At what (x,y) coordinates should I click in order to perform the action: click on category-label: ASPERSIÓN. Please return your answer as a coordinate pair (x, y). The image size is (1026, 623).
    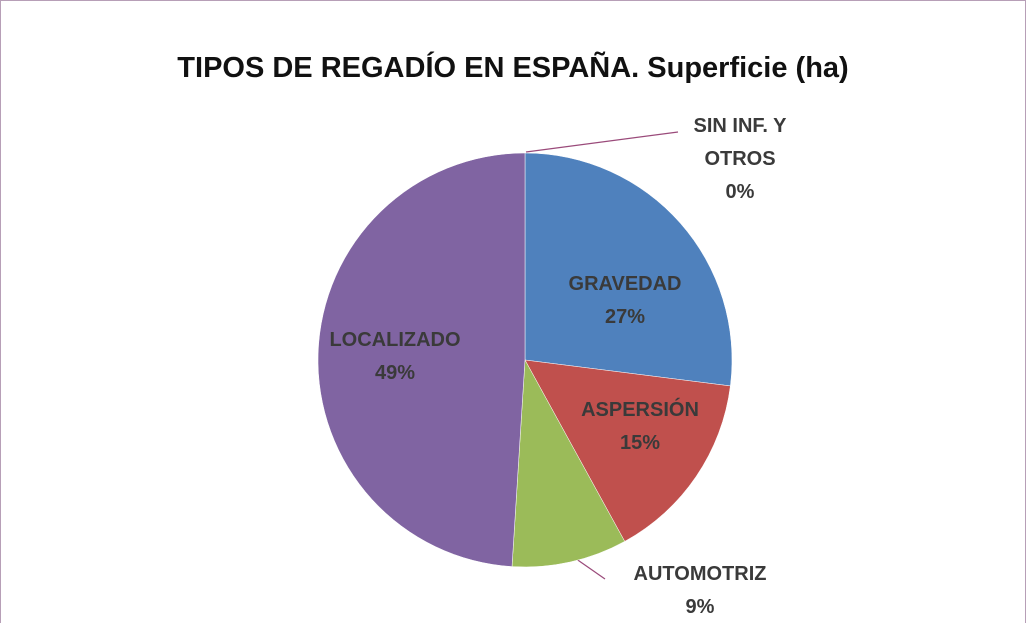
    Looking at the image, I should click on (640, 410).